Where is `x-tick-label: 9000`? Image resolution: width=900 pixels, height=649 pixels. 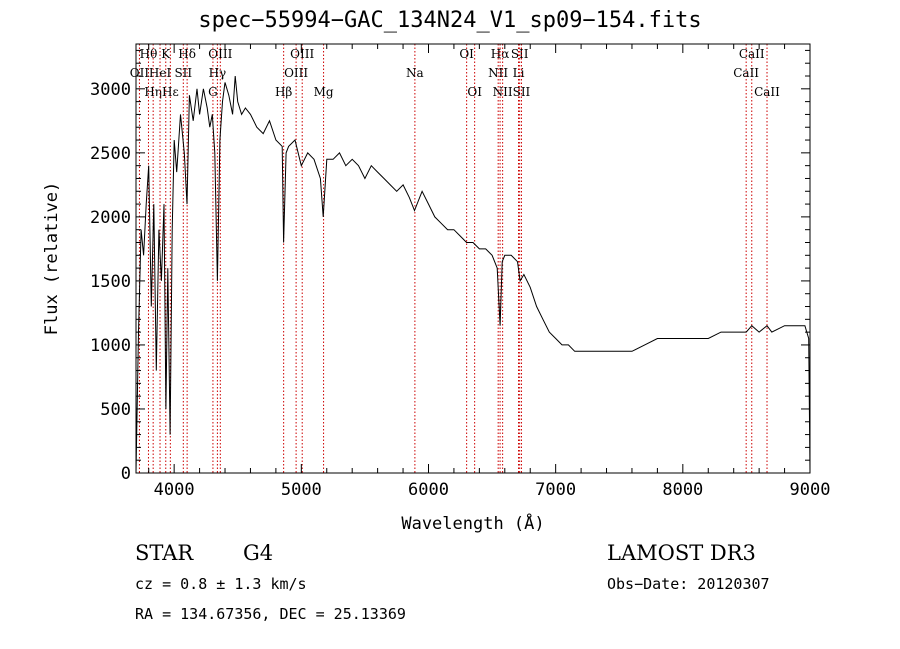
x-tick-label: 9000 is located at coordinates (810, 490).